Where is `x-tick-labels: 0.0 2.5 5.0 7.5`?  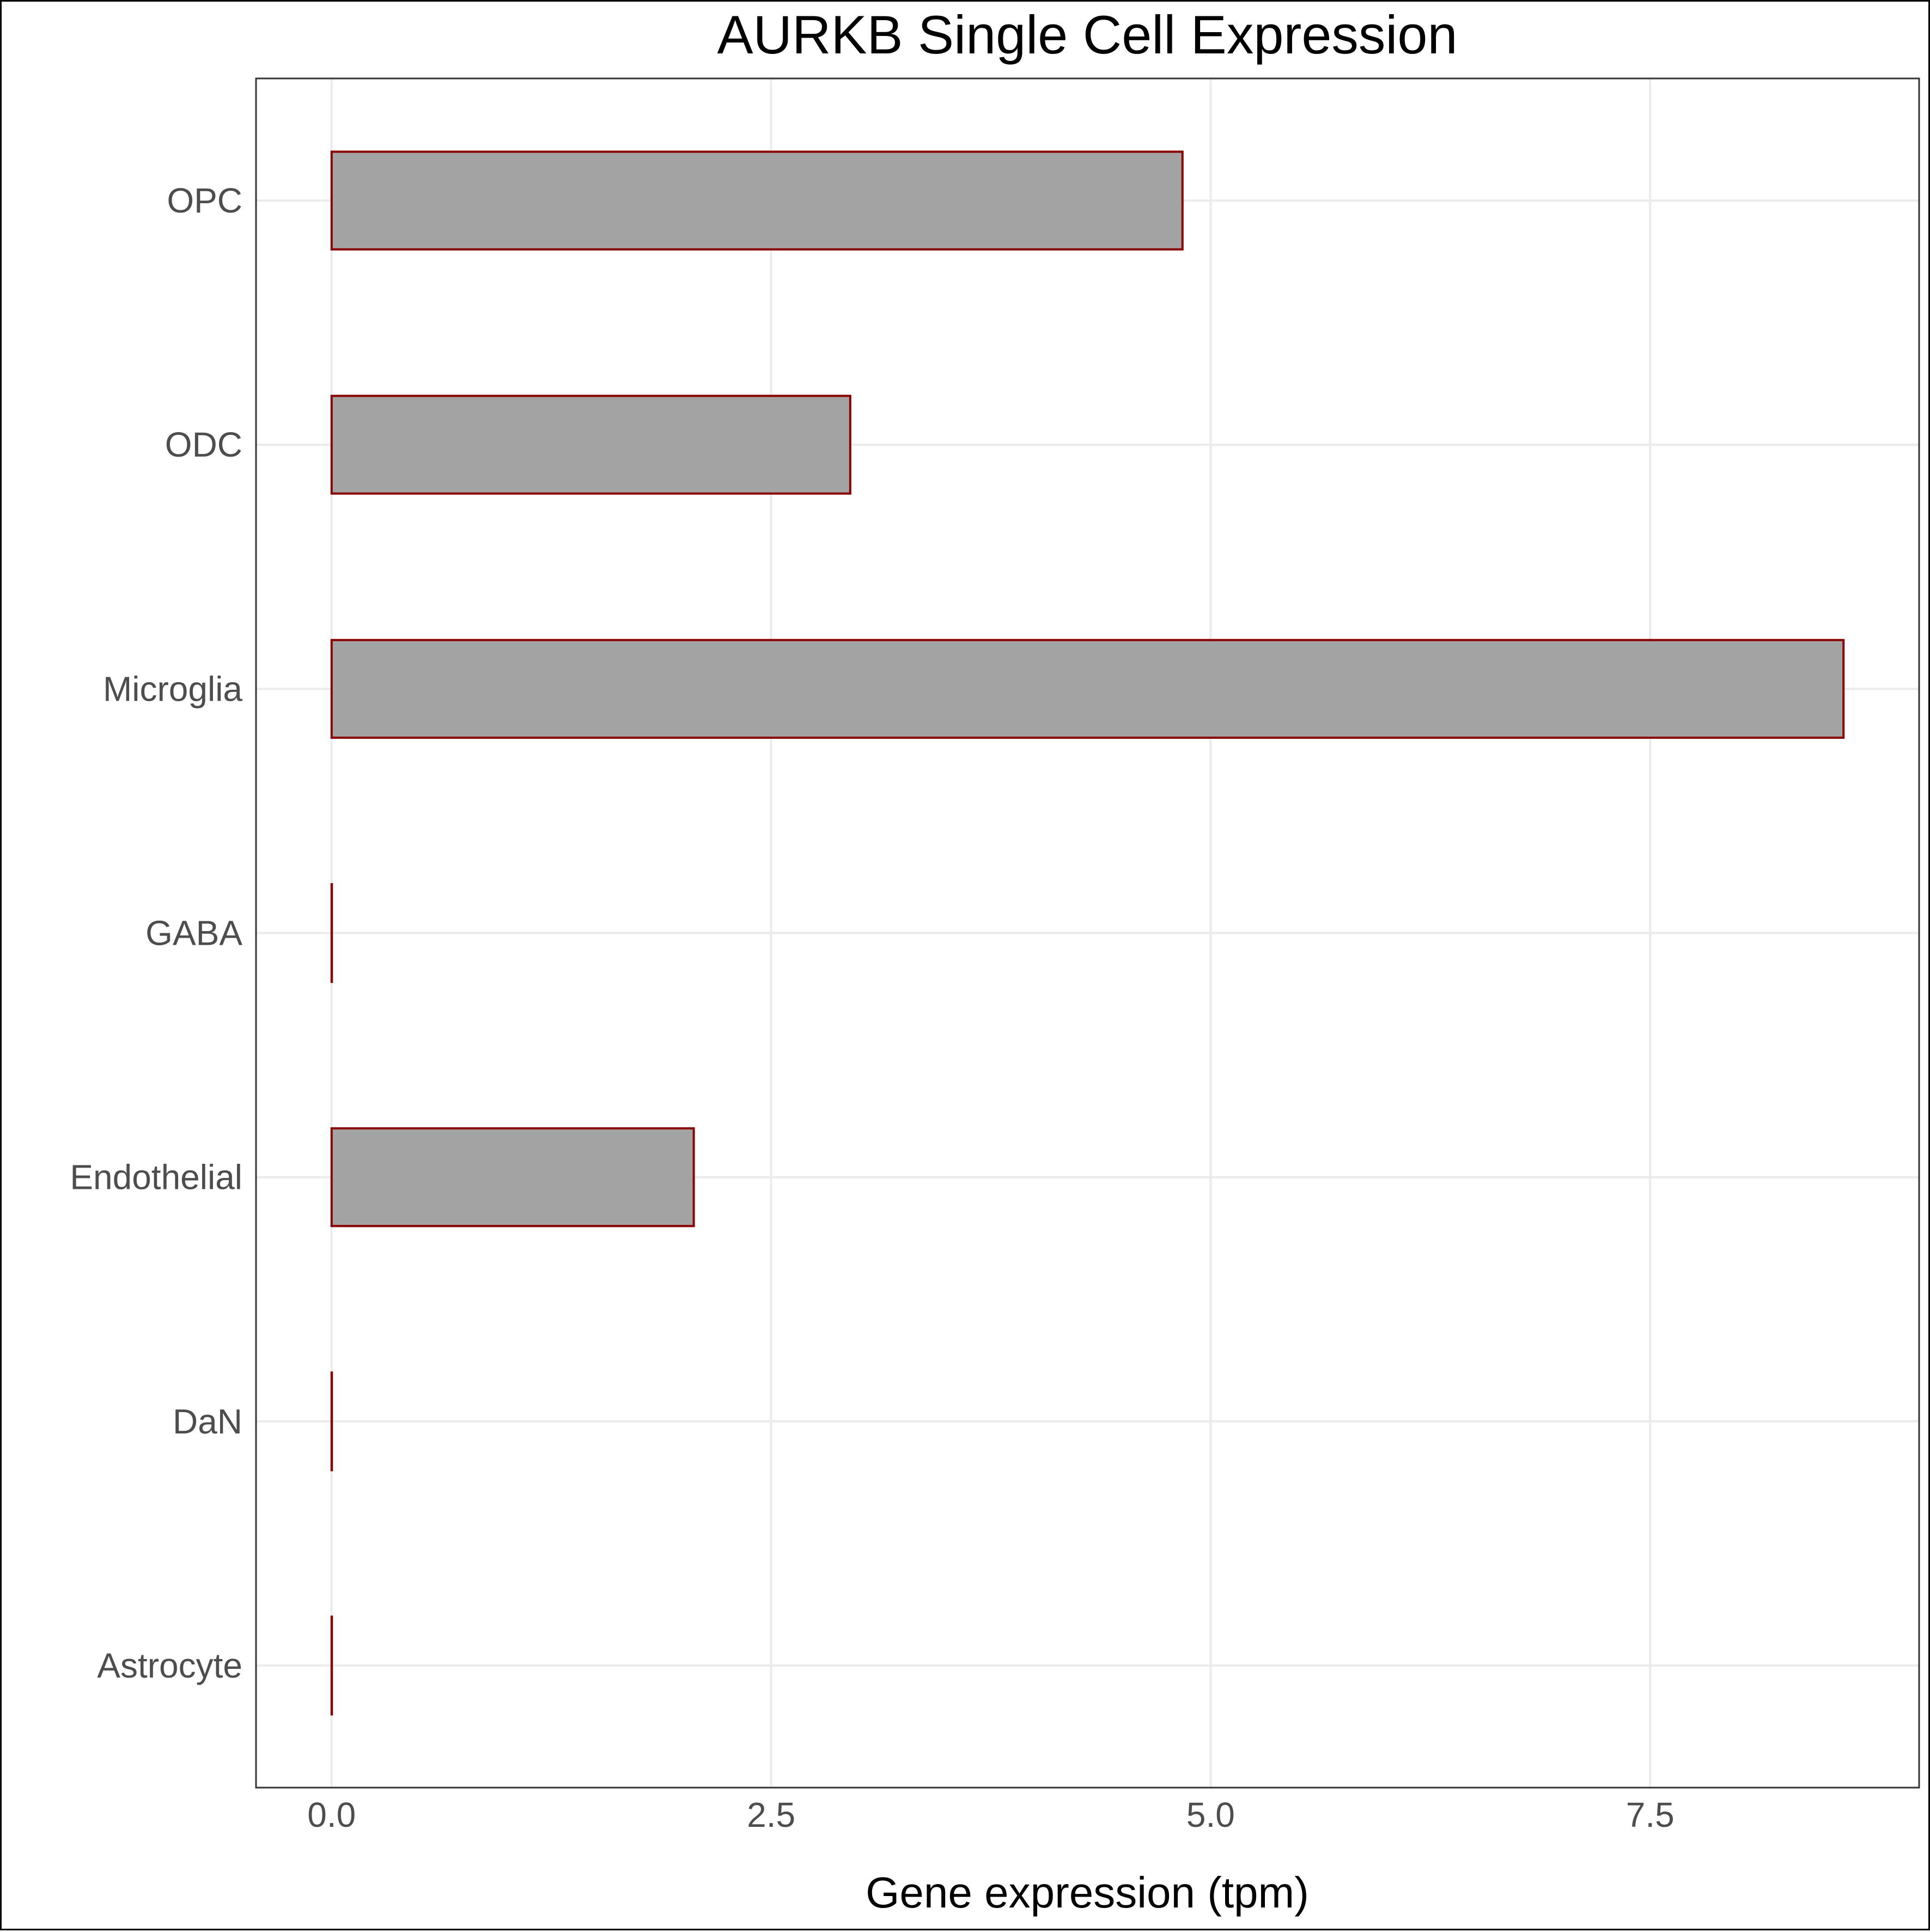 x-tick-labels: 0.0 2.5 5.0 7.5 is located at coordinates (991, 1815).